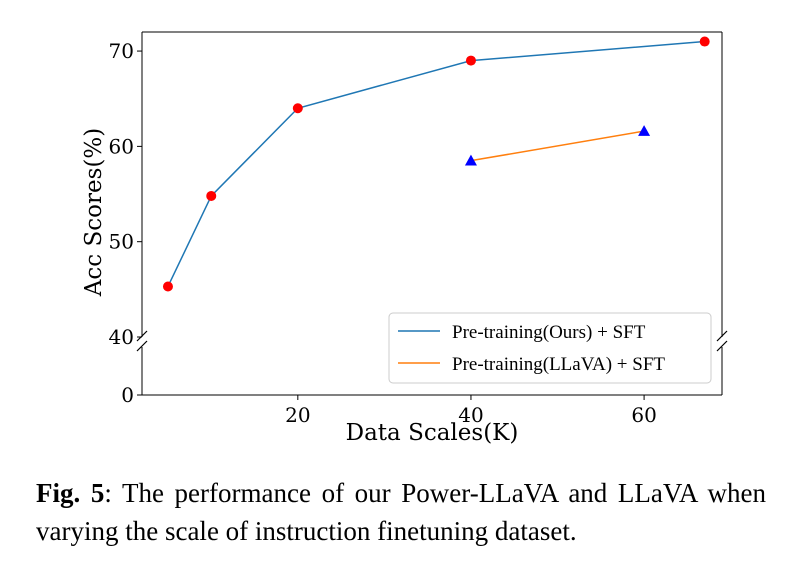 Image resolution: width=796 pixels, height=574 pixels. I want to click on y-axis-label: Acc Scores(%), so click(94, 212).